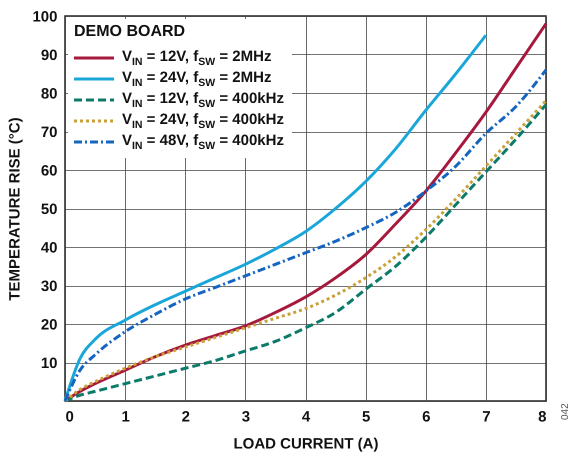  Describe the element at coordinates (203, 142) in the screenshot. I see `legend-label: V$_{IN}$ = 48V, f$_{SW}$ = 400kHz` at that location.